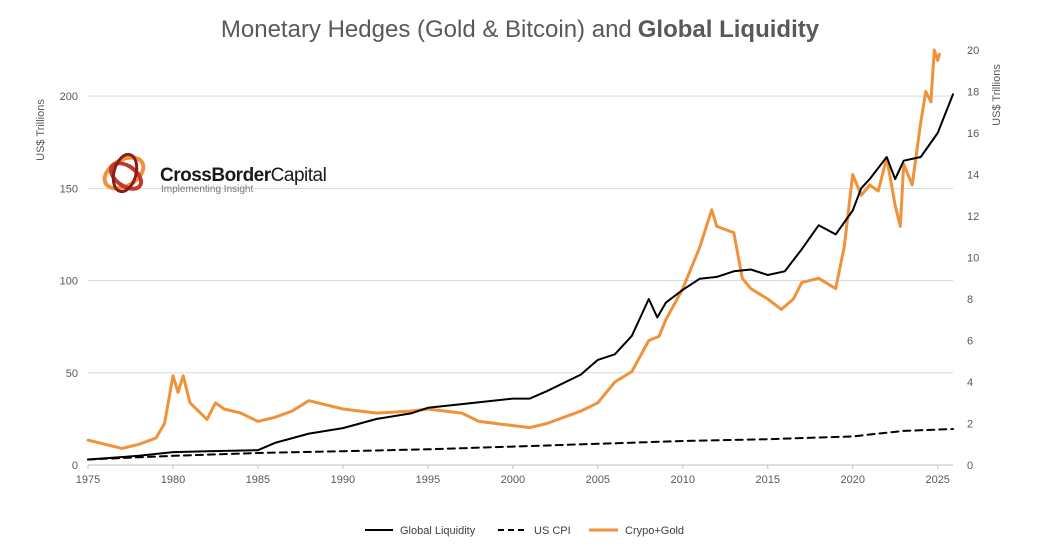  What do you see at coordinates (69, 282) in the screenshot?
I see `y-left-tick-label: 100` at bounding box center [69, 282].